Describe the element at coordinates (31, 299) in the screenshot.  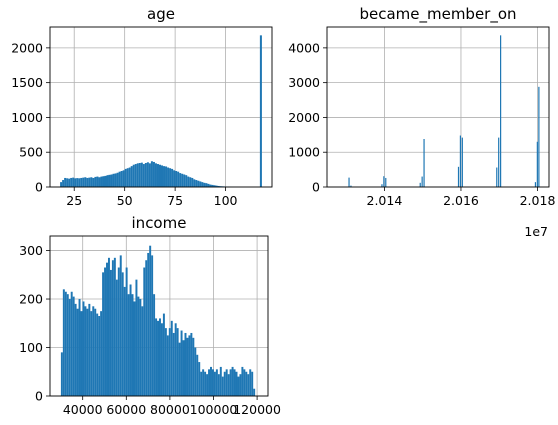
I see `income-ytick-label: 200` at that location.